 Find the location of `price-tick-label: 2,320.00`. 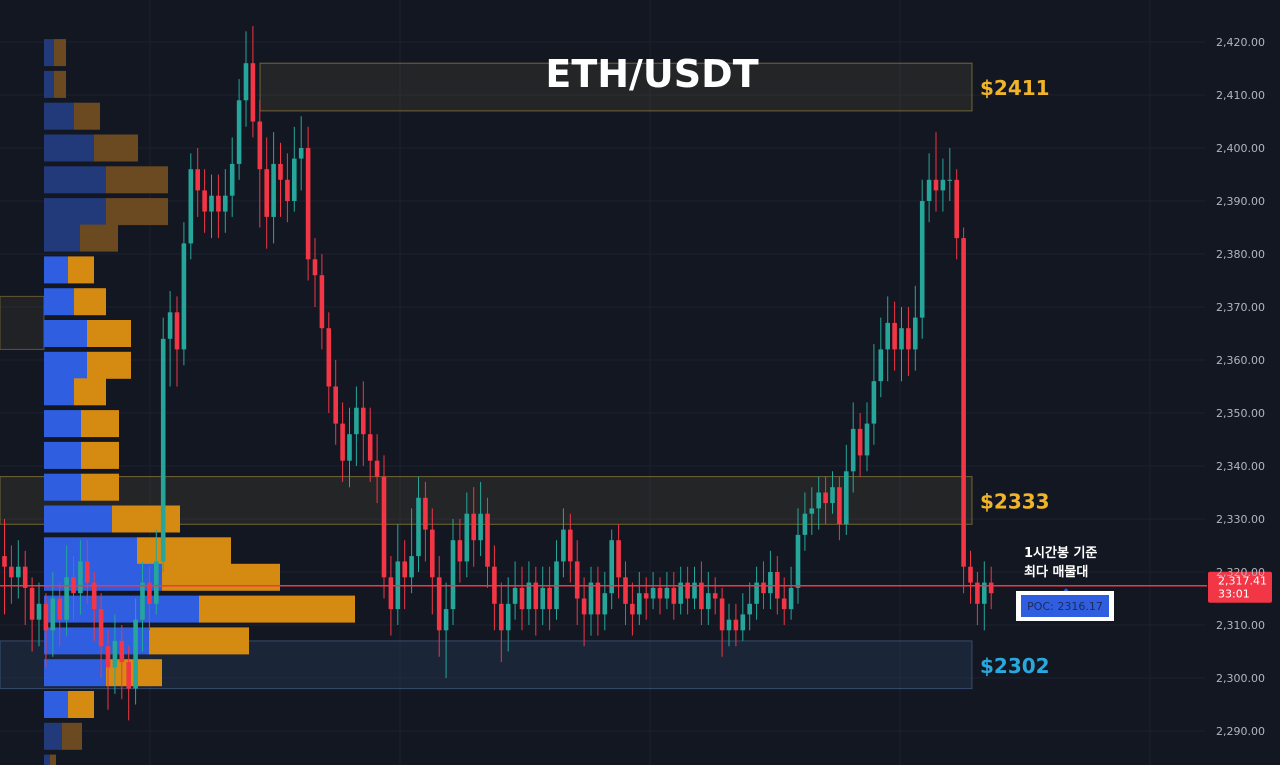

price-tick-label: 2,320.00 is located at coordinates (1240, 572).